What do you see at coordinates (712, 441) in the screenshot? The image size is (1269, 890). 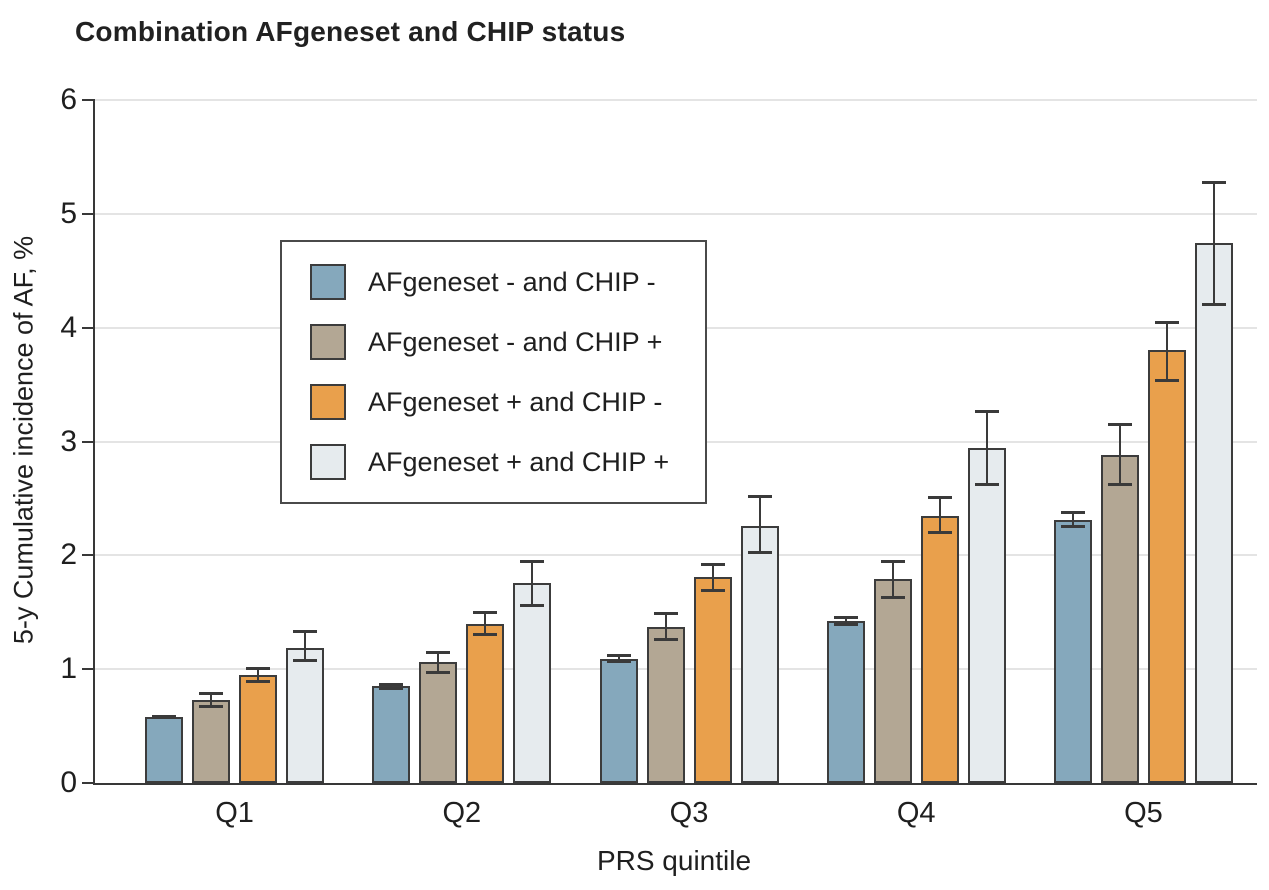 I see `bar-wrap-q3-s3` at bounding box center [712, 441].